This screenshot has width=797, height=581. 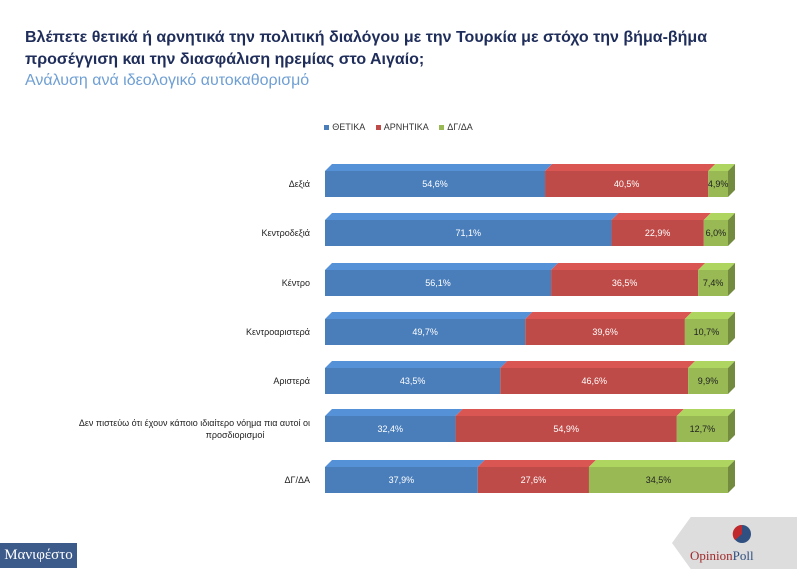 I want to click on data-label: 54,6%, so click(x=435, y=184).